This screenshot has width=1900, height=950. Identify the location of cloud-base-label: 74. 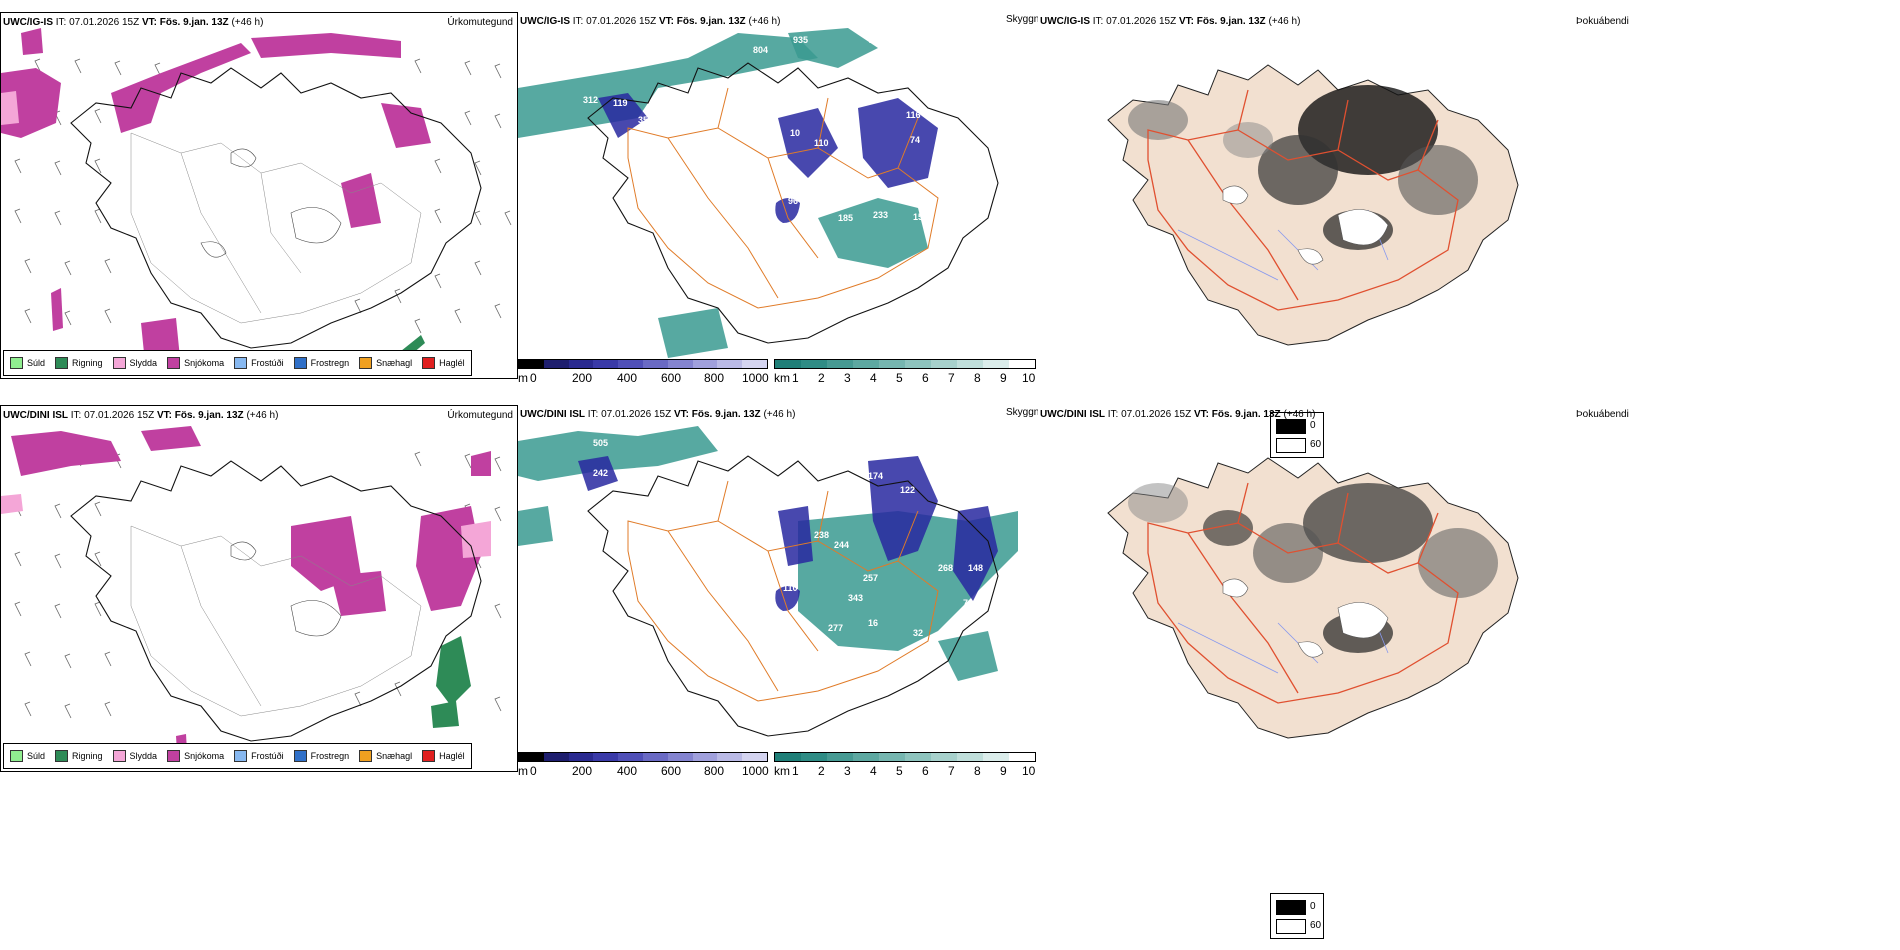
(915, 140).